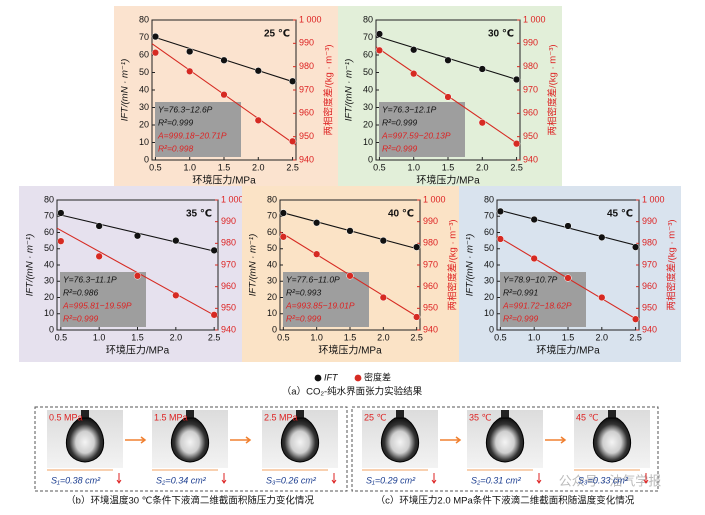 The image size is (705, 515). What do you see at coordinates (391, 480) in the screenshot?
I see `area-label: S₁=0.29 cm²` at bounding box center [391, 480].